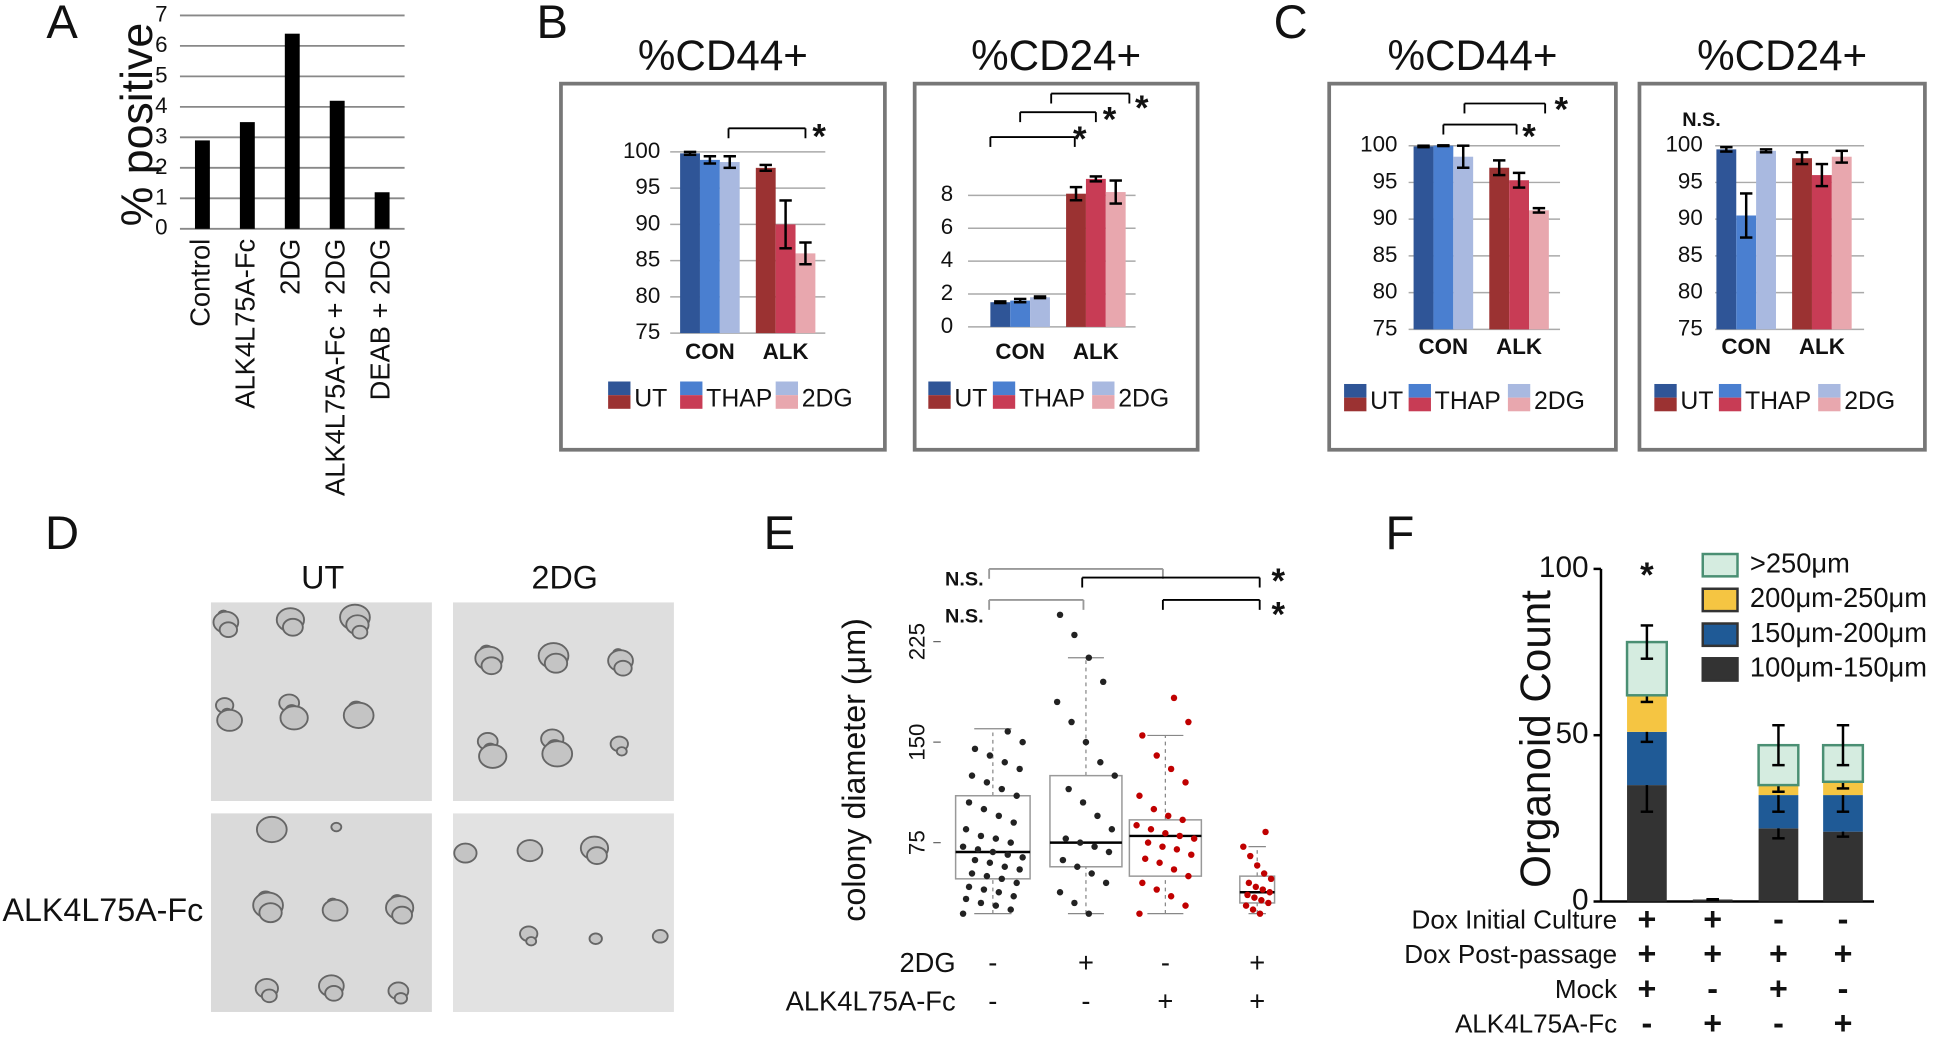  What do you see at coordinates (161, 166) in the screenshot?
I see `y-tick-label: 2` at bounding box center [161, 166].